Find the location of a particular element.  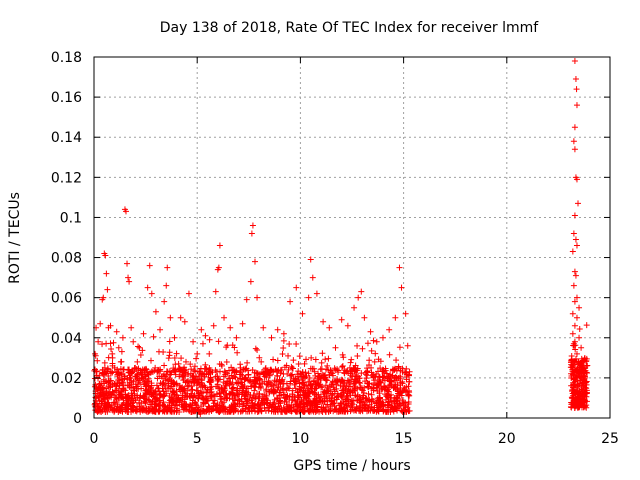

y-tick-label: 0.02 is located at coordinates (66, 379).